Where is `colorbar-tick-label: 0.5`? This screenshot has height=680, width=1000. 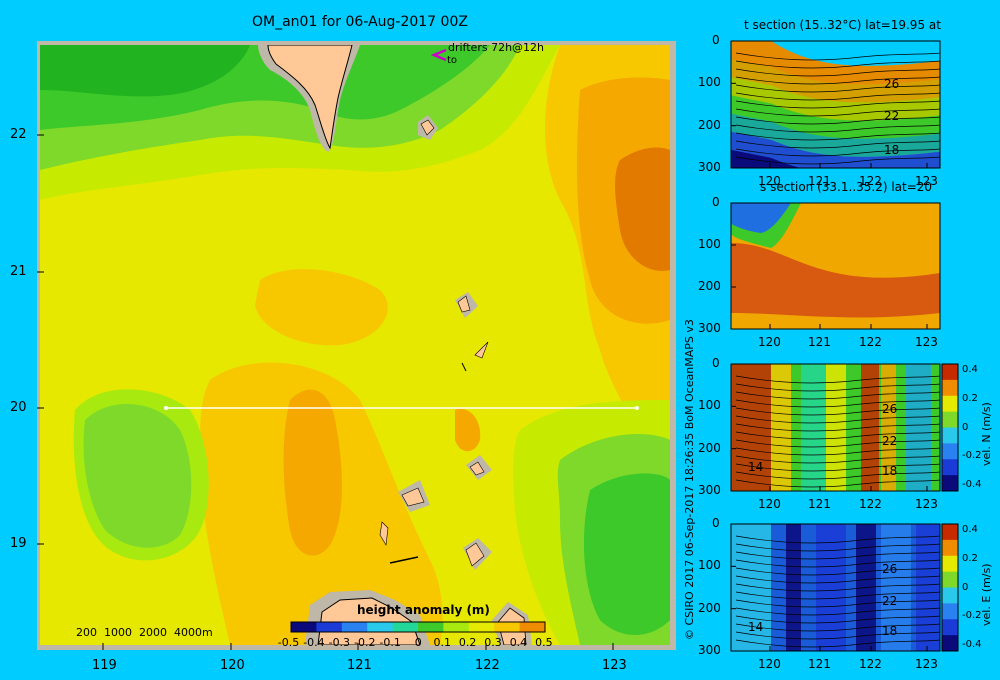 colorbar-tick-label: 0.5 is located at coordinates (544, 642).